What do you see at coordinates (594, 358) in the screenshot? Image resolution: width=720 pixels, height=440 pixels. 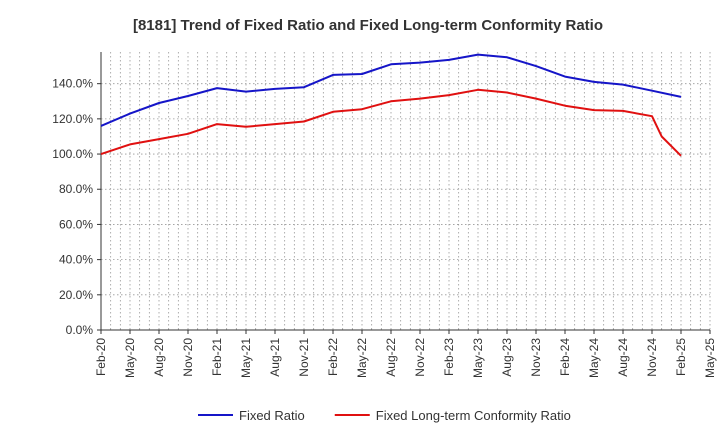 I see `x-tick-label: May-24` at bounding box center [594, 358].